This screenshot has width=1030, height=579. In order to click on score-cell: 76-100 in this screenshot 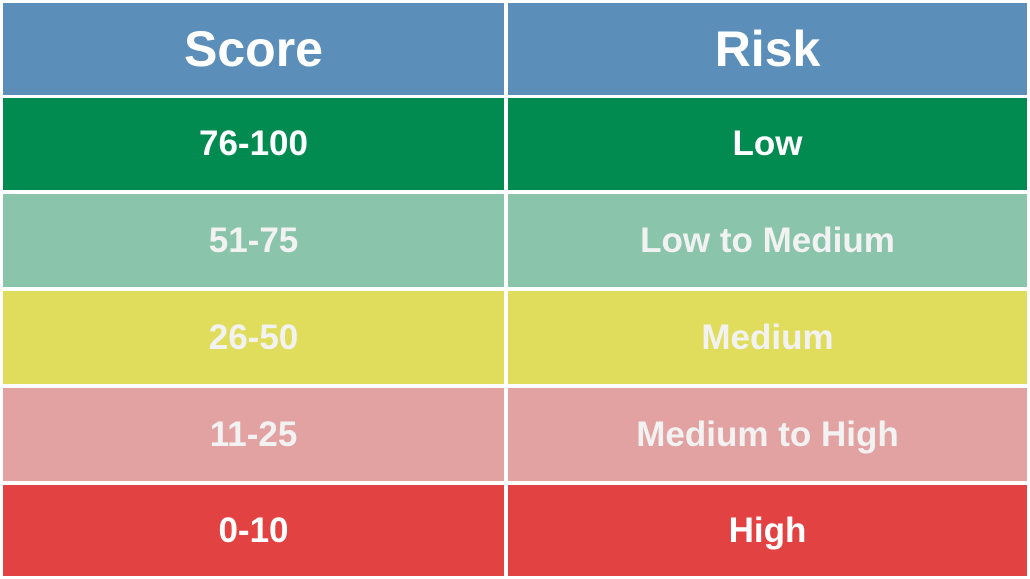, I will do `click(253, 144)`.